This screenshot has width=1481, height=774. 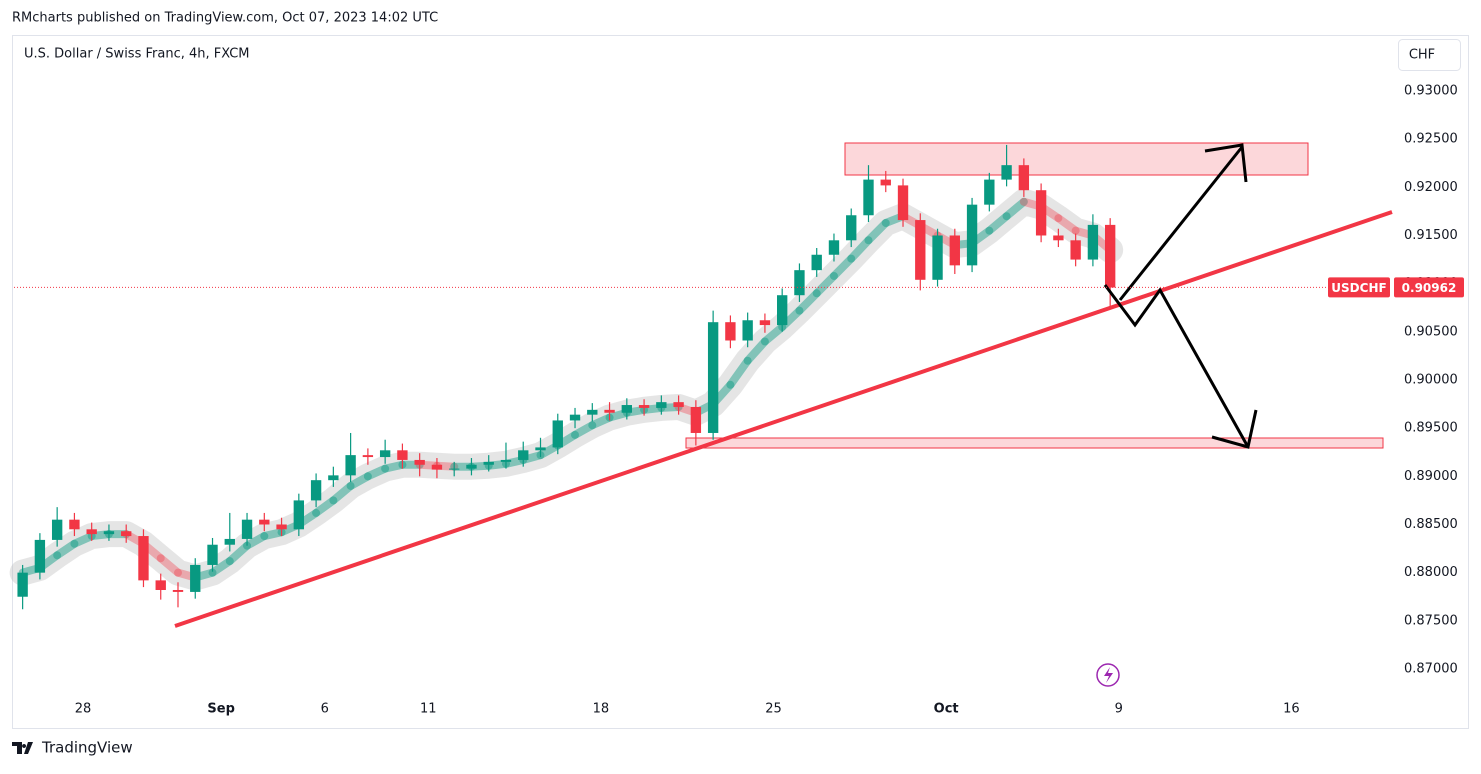 I want to click on y-tick-label: 0.92000, so click(x=1431, y=187).